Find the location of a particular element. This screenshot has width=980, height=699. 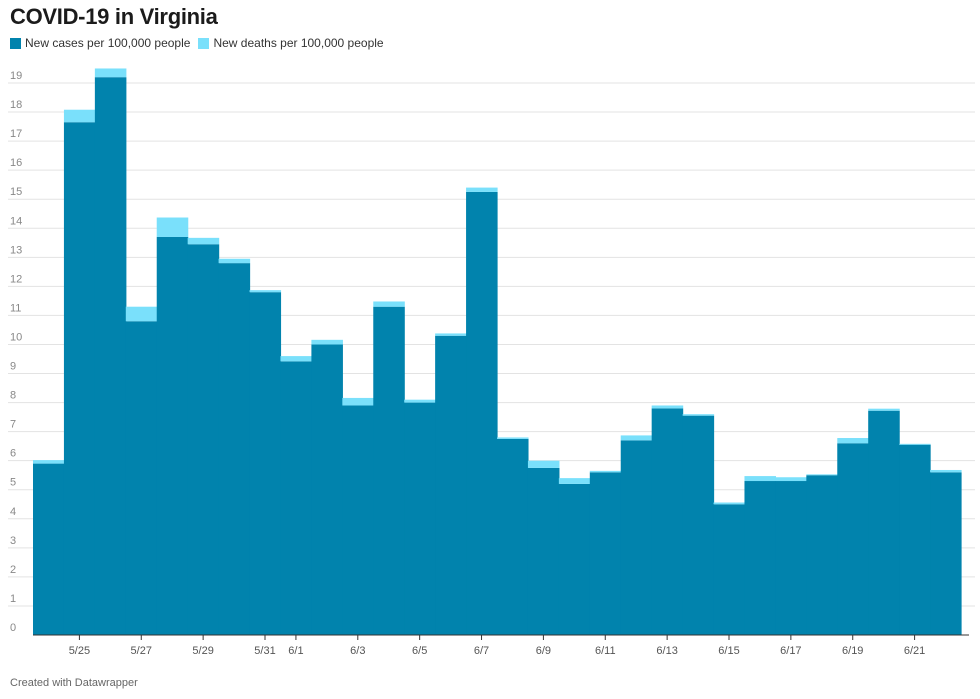

x-tick-label: 6/1 is located at coordinates (295, 651).